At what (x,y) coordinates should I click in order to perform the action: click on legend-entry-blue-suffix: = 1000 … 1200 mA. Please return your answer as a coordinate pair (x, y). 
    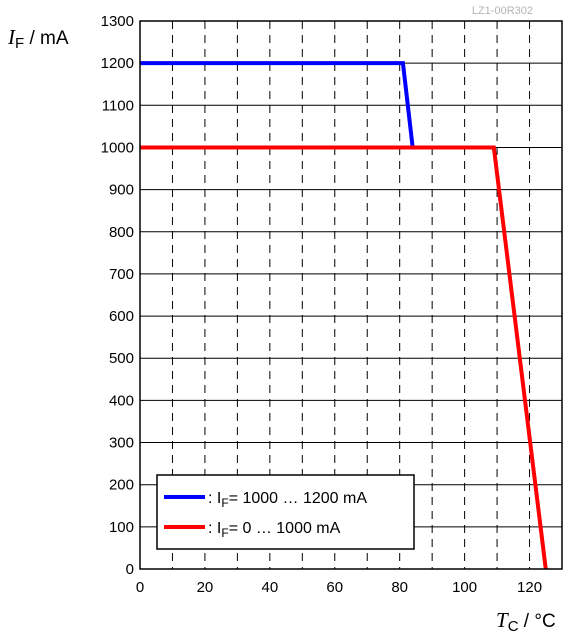
    Looking at the image, I should click on (298, 498).